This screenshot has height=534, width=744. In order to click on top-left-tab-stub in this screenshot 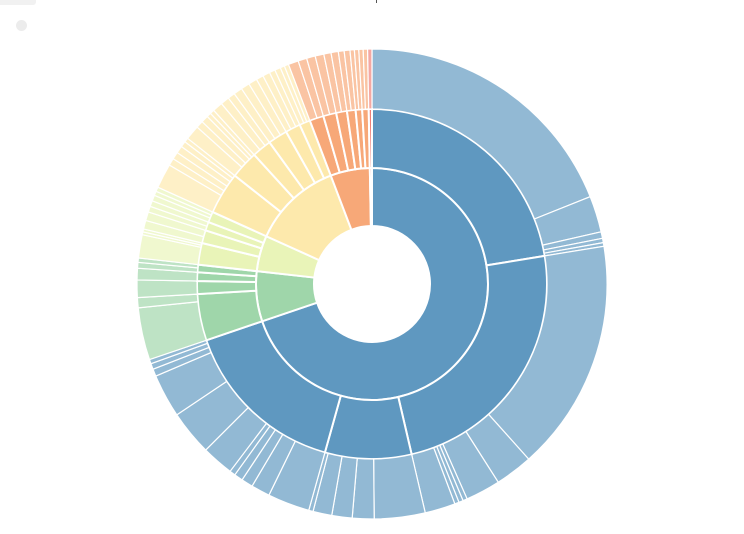, I will do `click(18, 2)`.